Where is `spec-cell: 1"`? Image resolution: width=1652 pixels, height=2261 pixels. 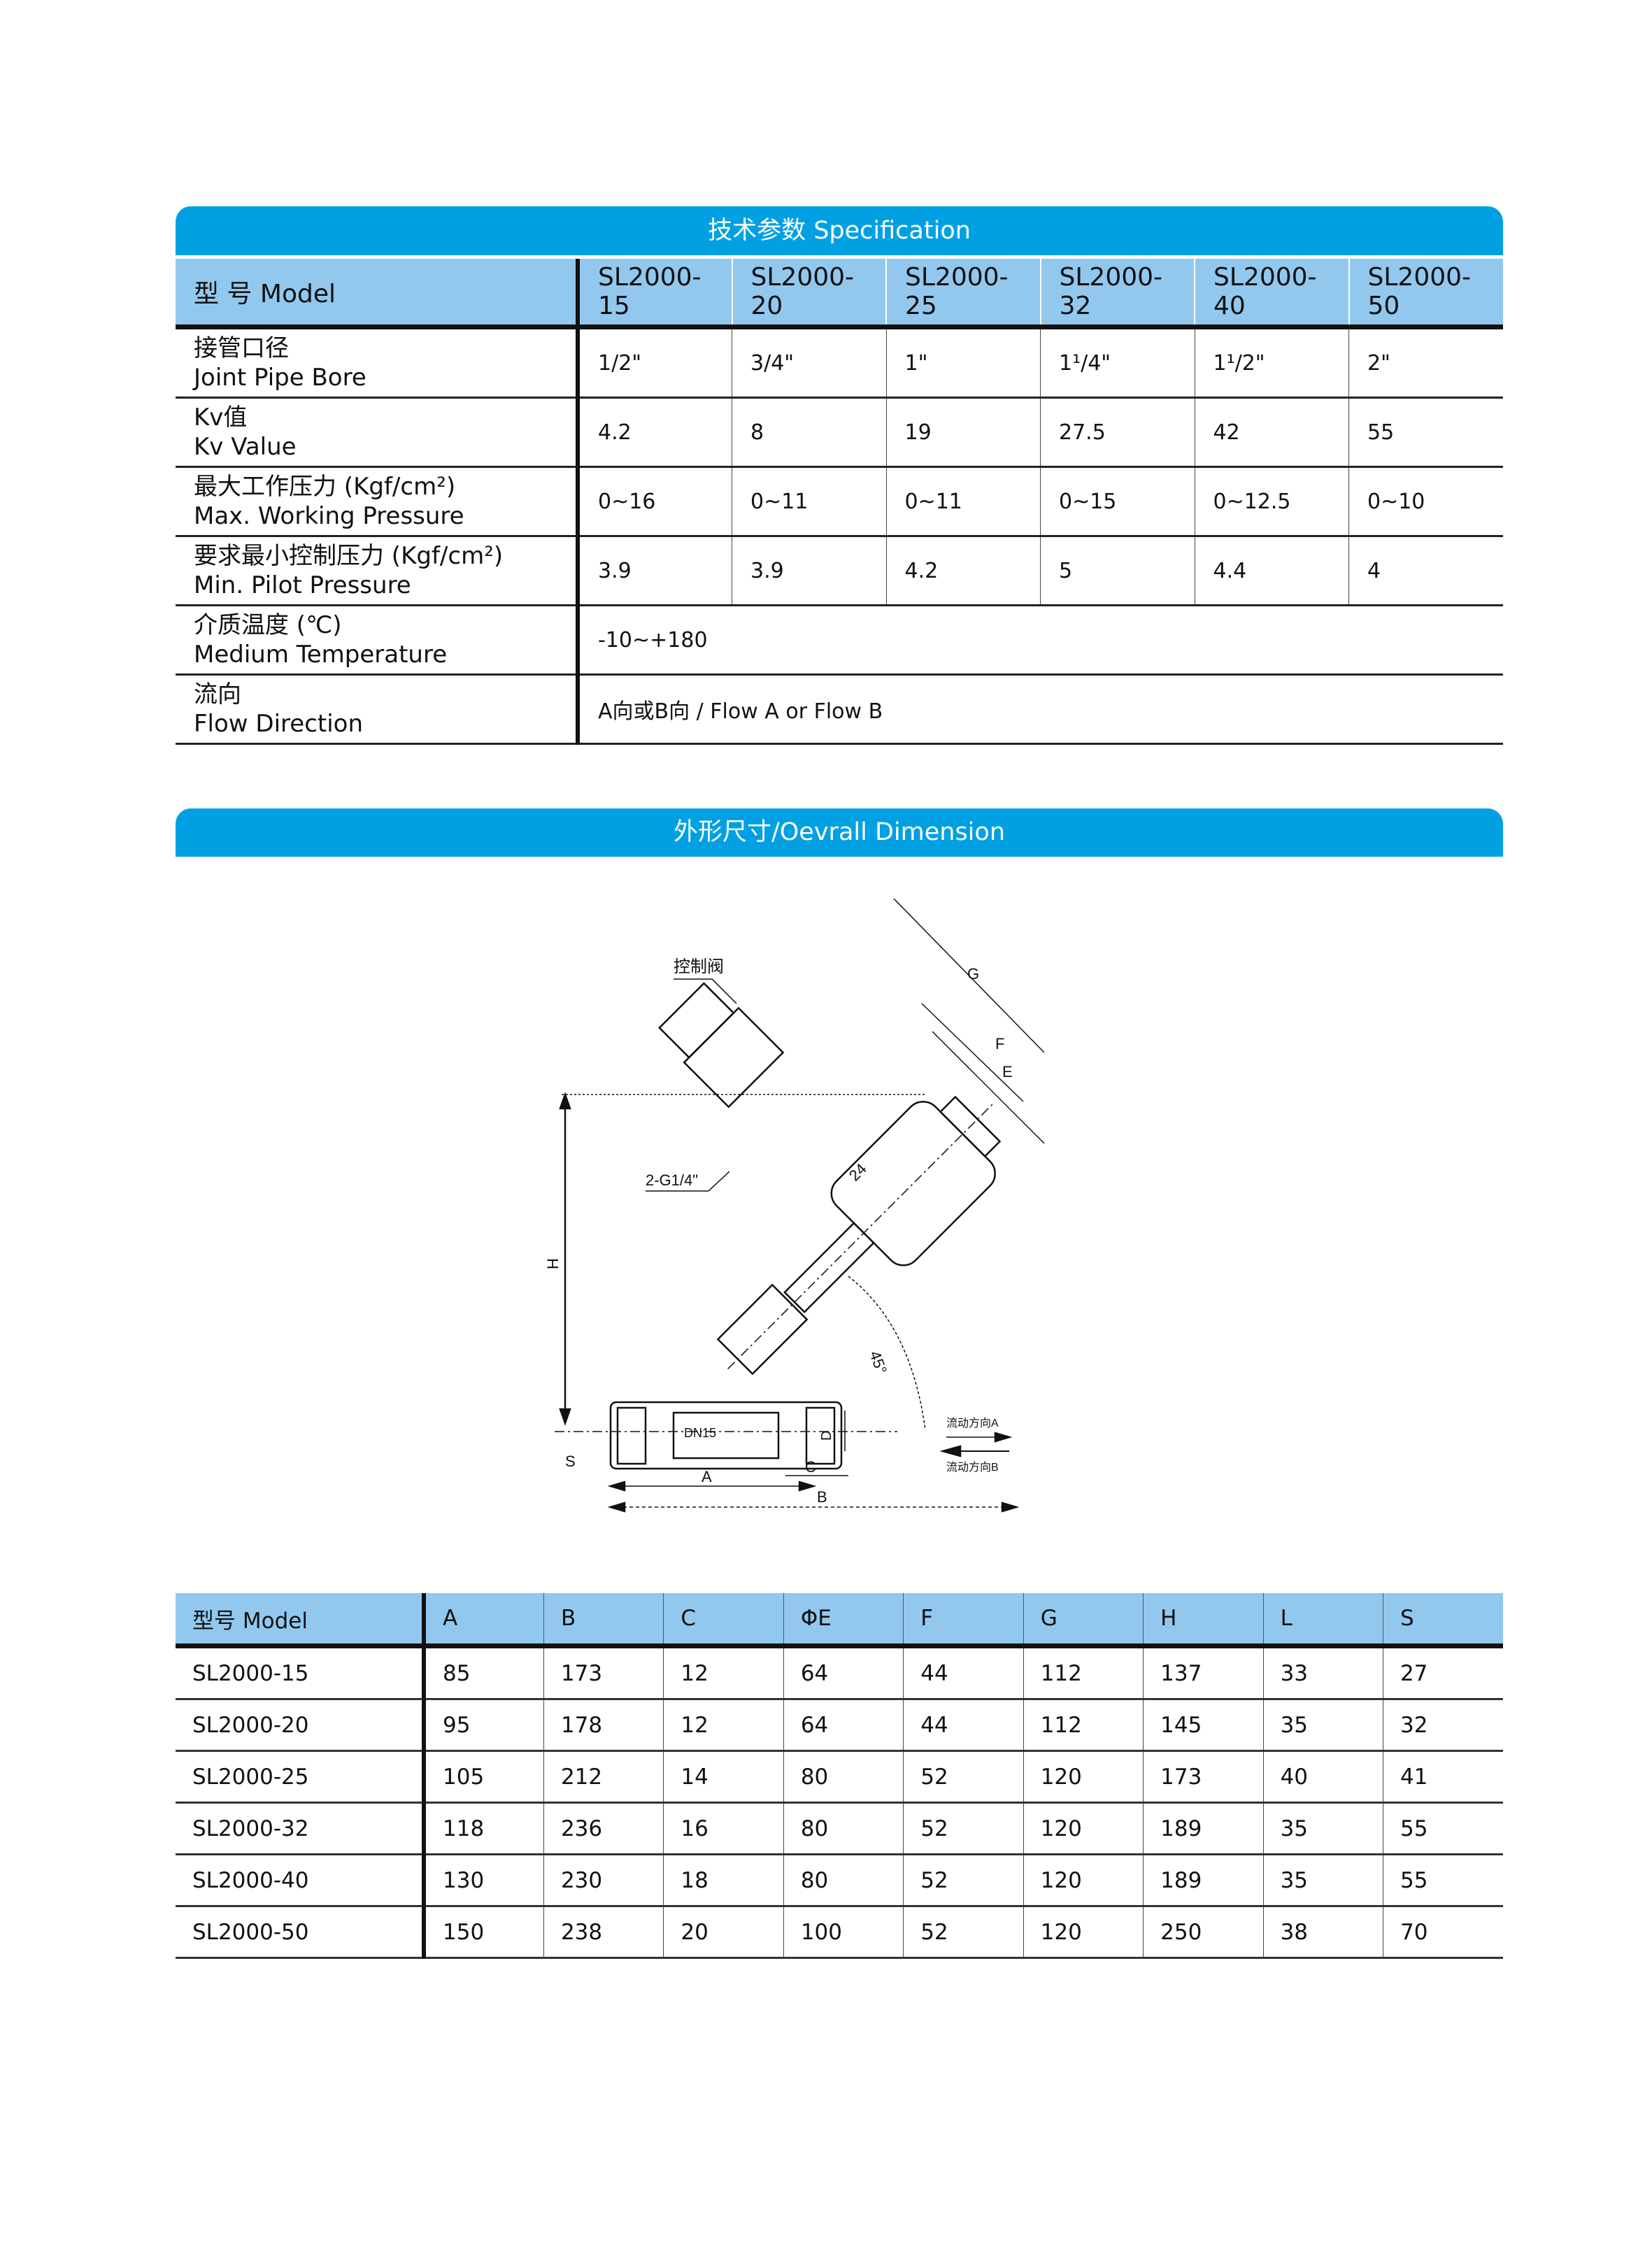
spec-cell: 1" is located at coordinates (963, 363).